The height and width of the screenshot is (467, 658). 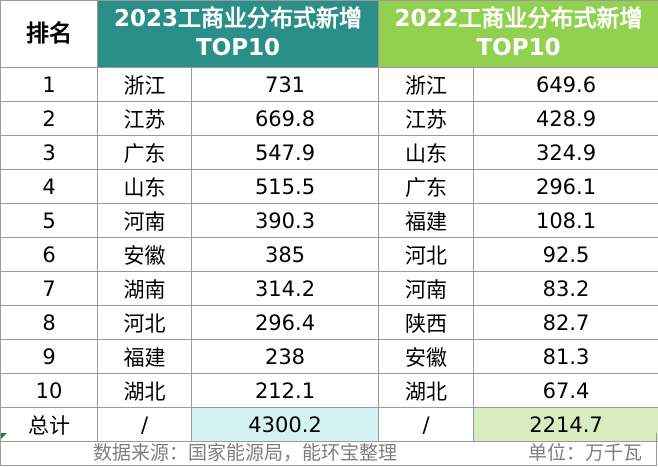 I want to click on value-2023-cell: 390.3, so click(x=285, y=220).